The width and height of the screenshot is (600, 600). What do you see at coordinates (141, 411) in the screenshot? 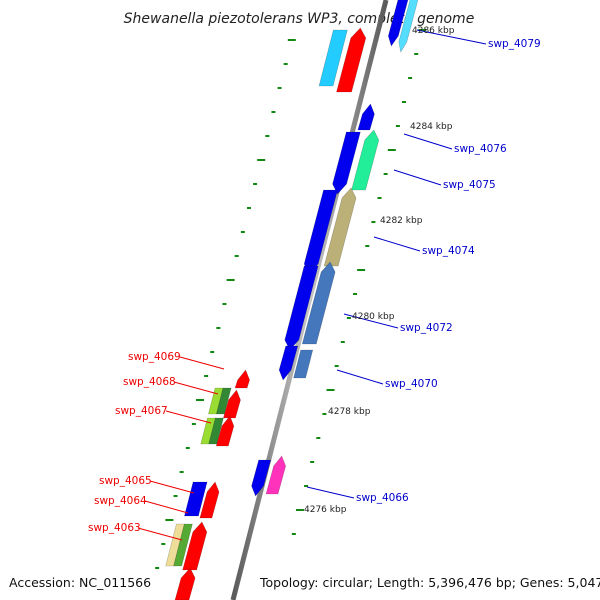
I see `gene-label-swp-4067: swp_4067` at bounding box center [141, 411].